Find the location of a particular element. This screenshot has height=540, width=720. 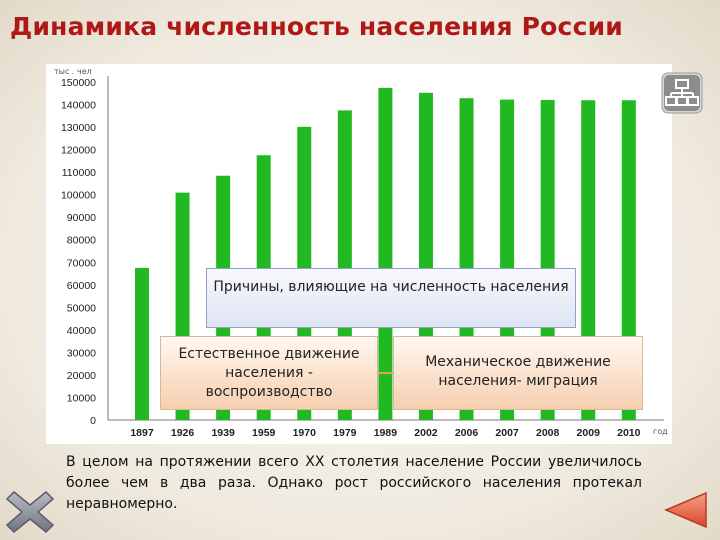

x-tick-label: 2006 is located at coordinates (467, 433).